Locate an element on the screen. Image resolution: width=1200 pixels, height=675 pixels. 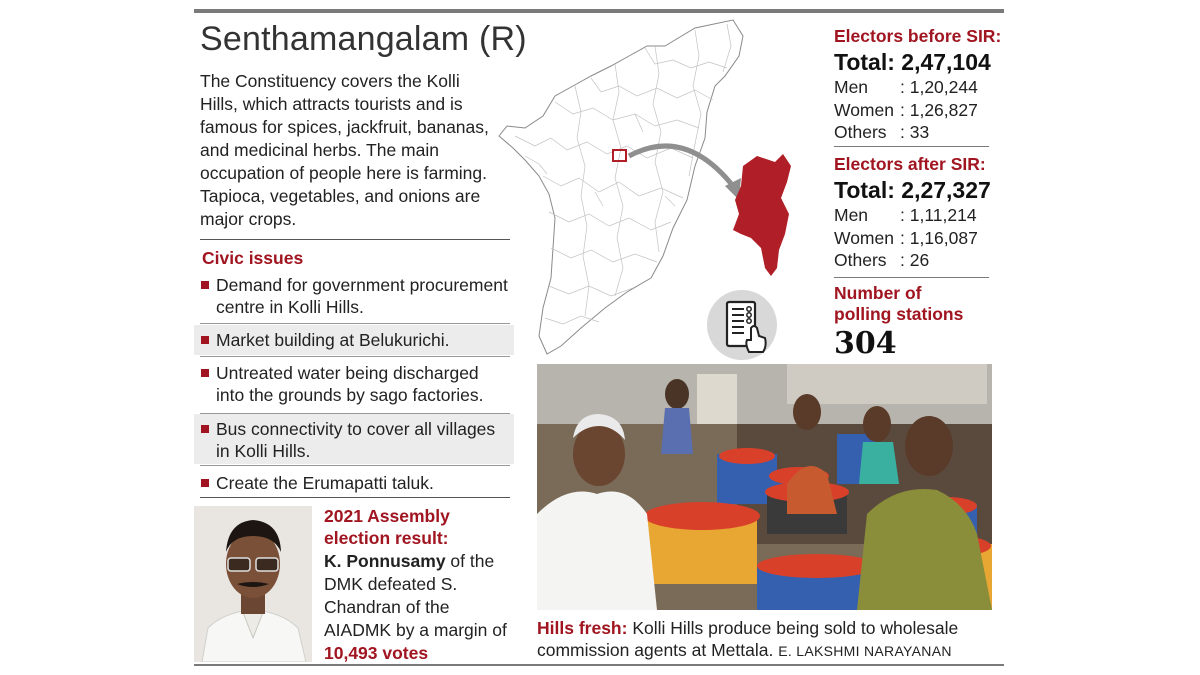
top-rule is located at coordinates (599, 11).